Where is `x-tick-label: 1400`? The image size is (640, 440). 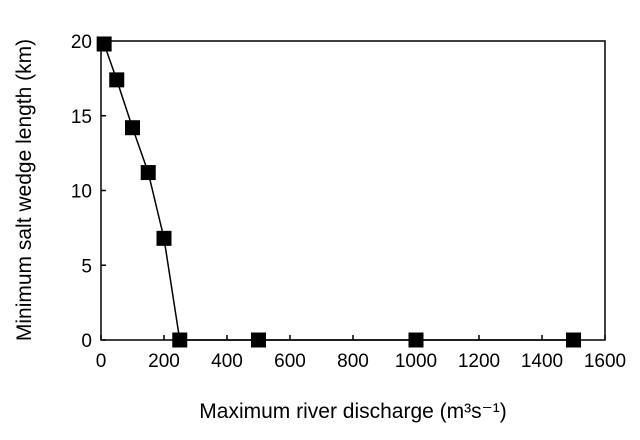 x-tick-label: 1400 is located at coordinates (542, 361).